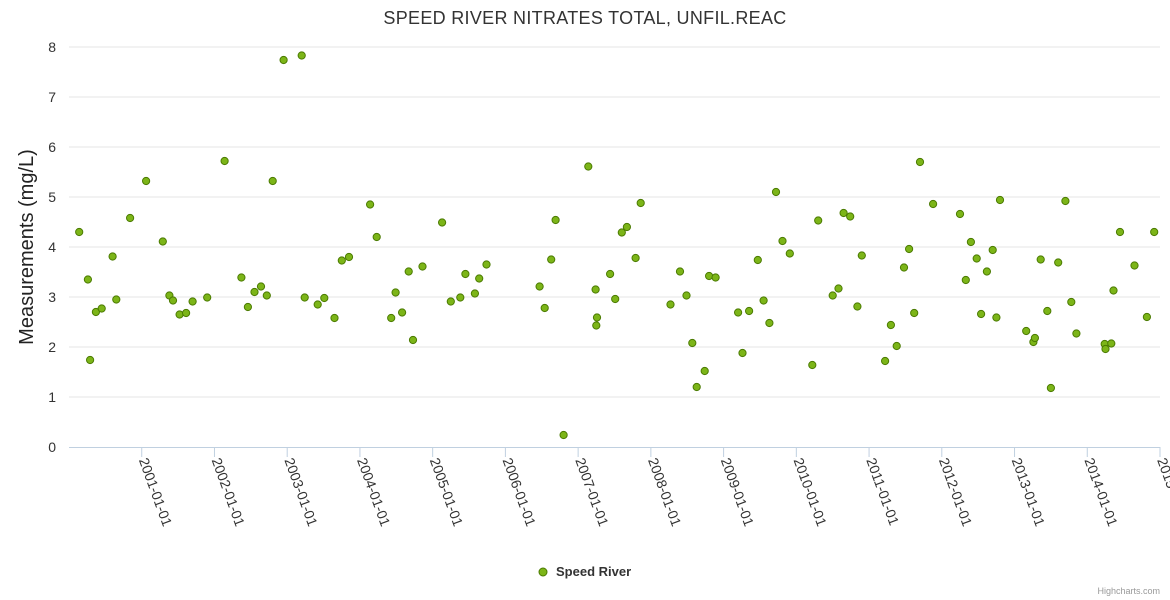 This screenshot has width=1170, height=600. I want to click on legend-item-speed-river: Speed River, so click(584, 571).